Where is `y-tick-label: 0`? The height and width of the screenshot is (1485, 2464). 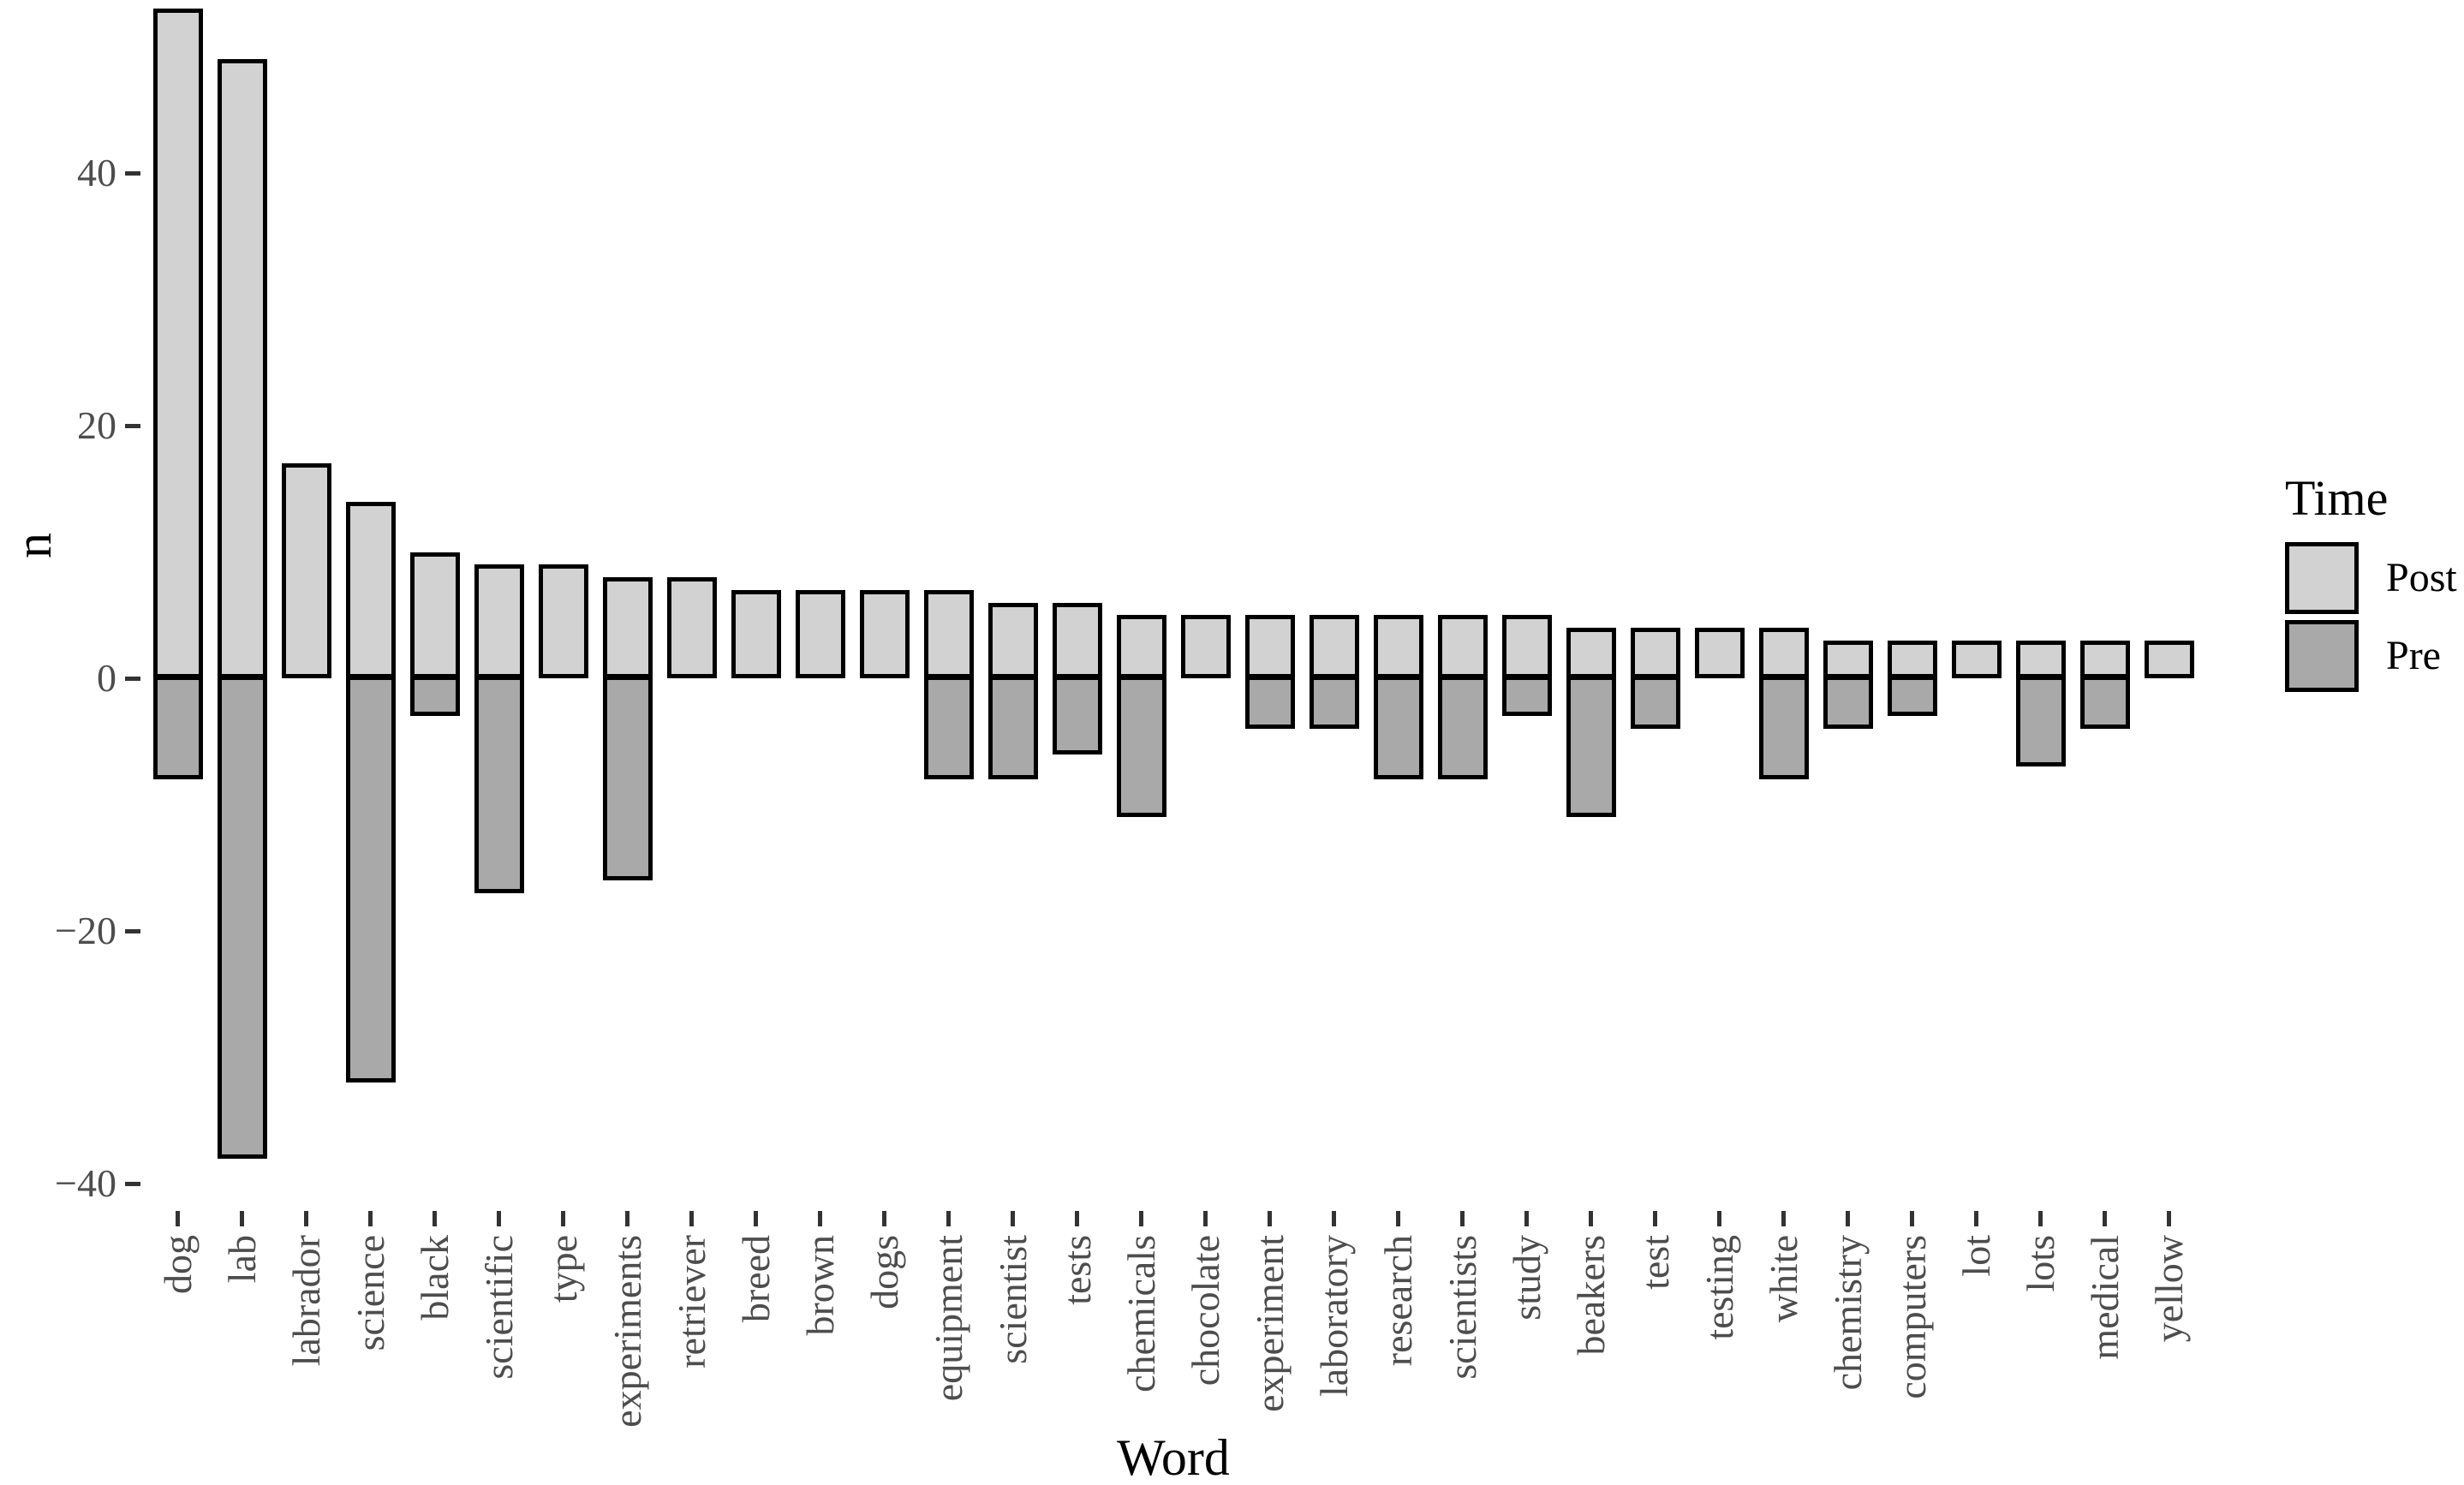
y-tick-label: 0 is located at coordinates (106, 678).